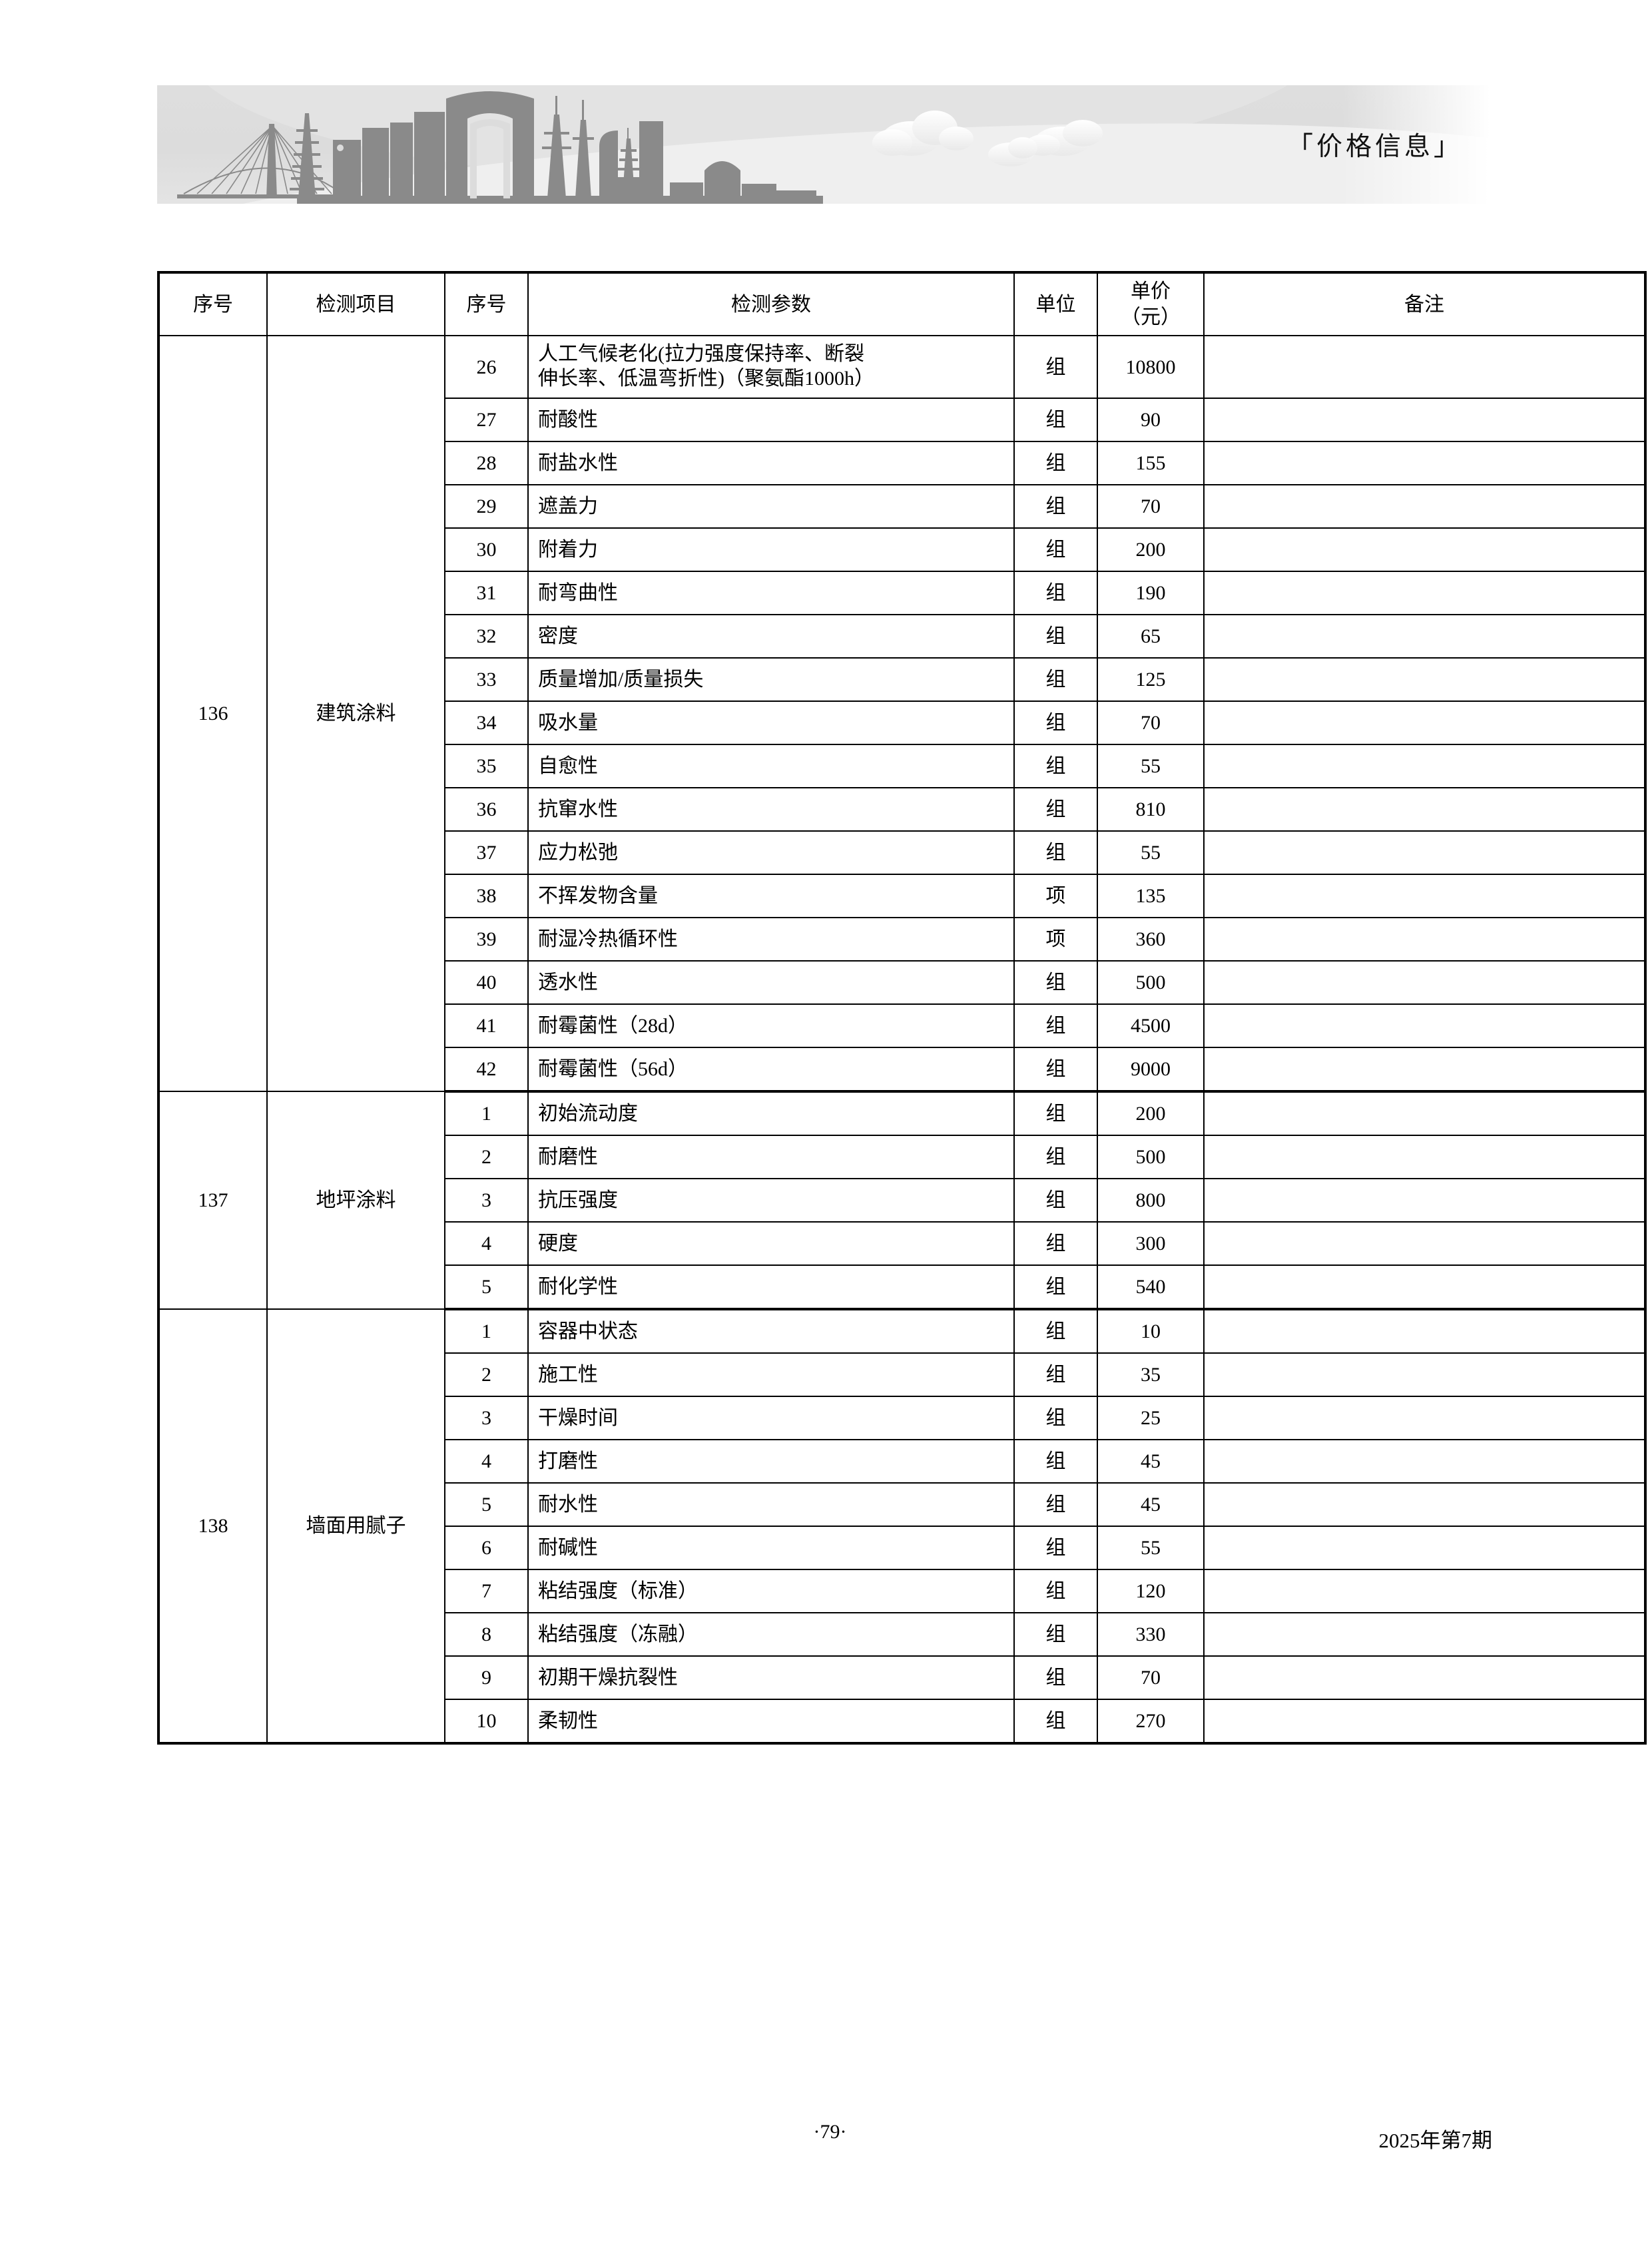  I want to click on group-item-cell: 墙面用腻子, so click(355, 1526).